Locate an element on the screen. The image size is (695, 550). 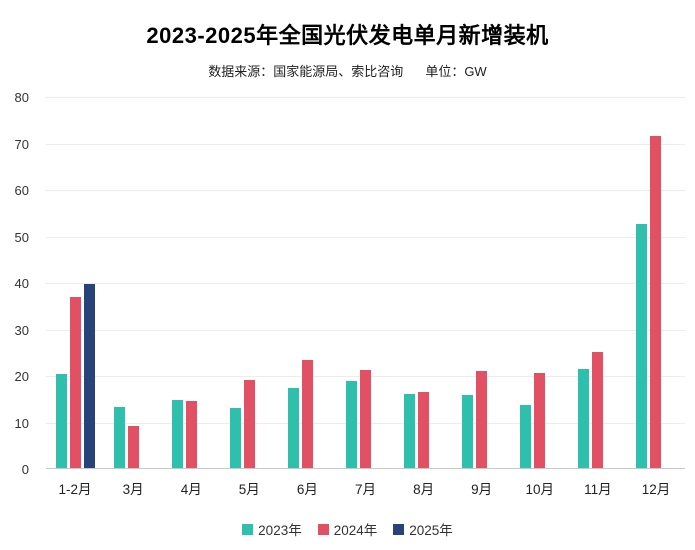
bar-2023年-10月 is located at coordinates (526, 436).